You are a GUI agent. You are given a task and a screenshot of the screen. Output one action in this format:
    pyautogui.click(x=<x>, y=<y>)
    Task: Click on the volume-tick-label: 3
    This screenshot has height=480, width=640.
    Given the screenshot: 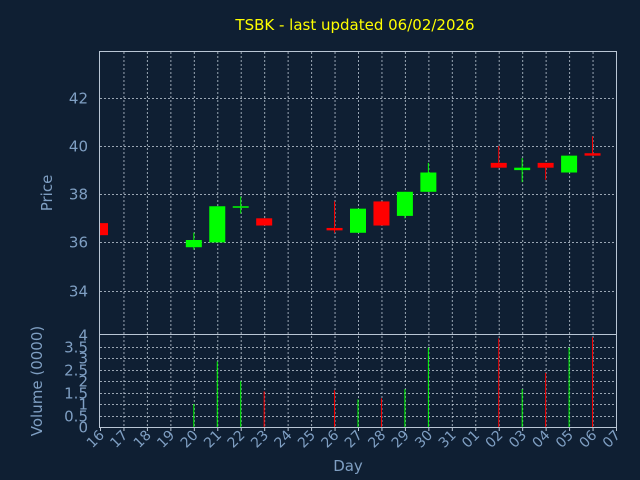 What is the action you would take?
    pyautogui.click(x=83, y=359)
    